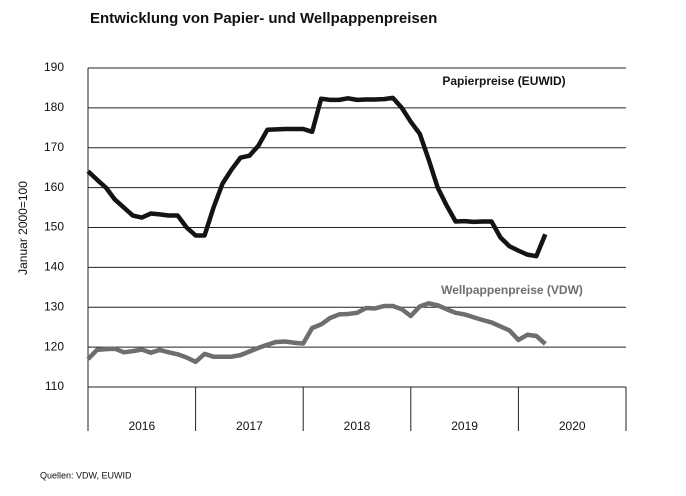 This screenshot has height=496, width=686. I want to click on x-tick-label: 2020, so click(572, 426).